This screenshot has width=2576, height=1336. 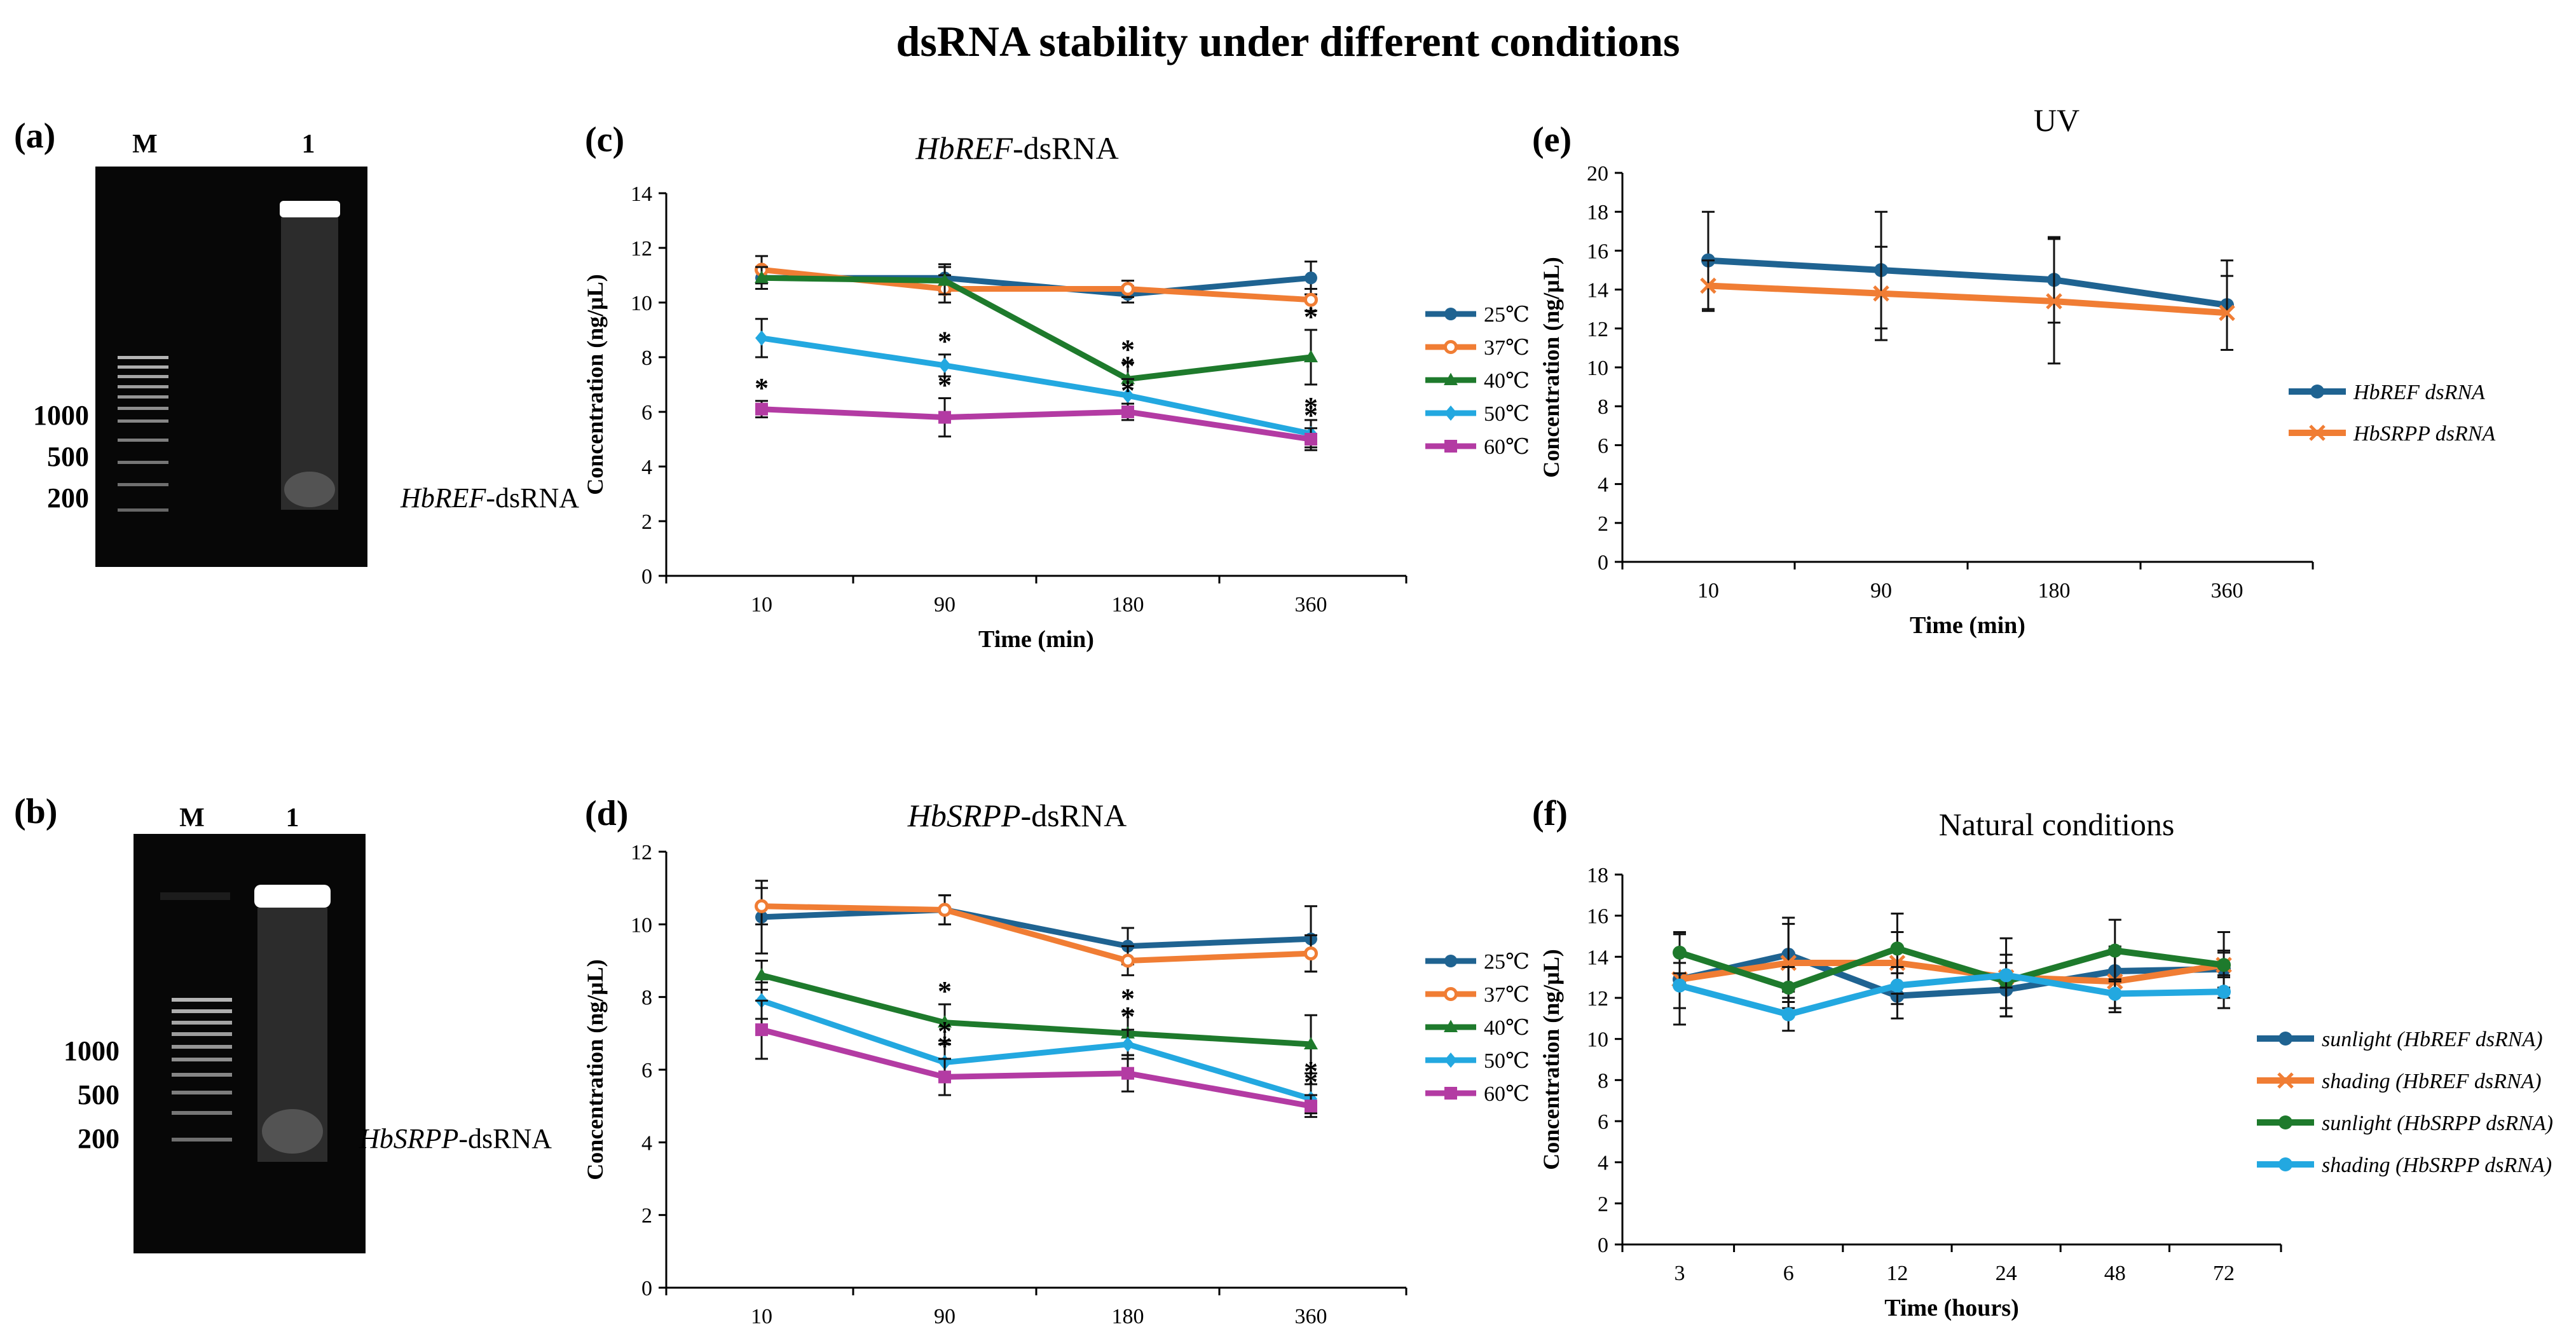 What do you see at coordinates (68, 498) in the screenshot?
I see `ladder-label-200: 200` at bounding box center [68, 498].